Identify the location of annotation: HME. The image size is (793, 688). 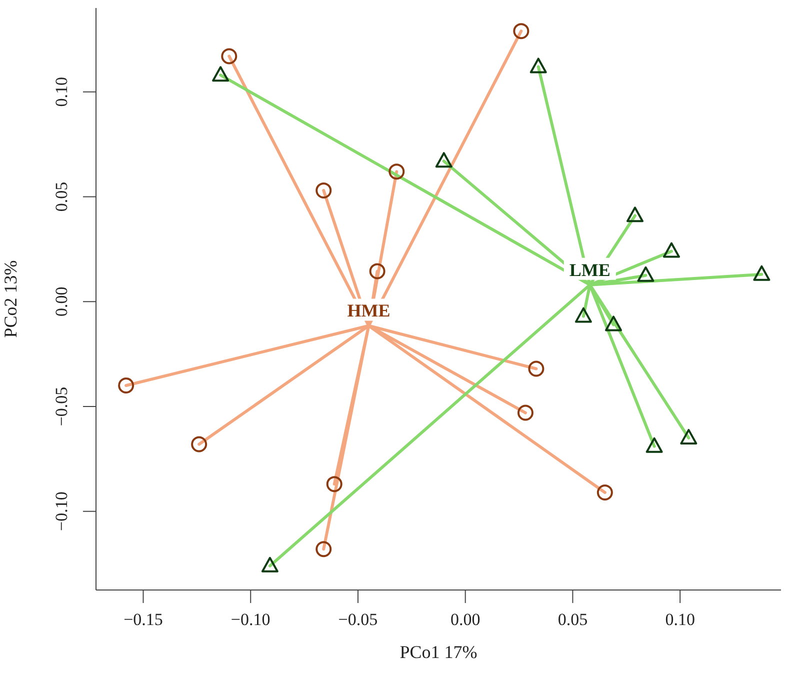
(368, 310).